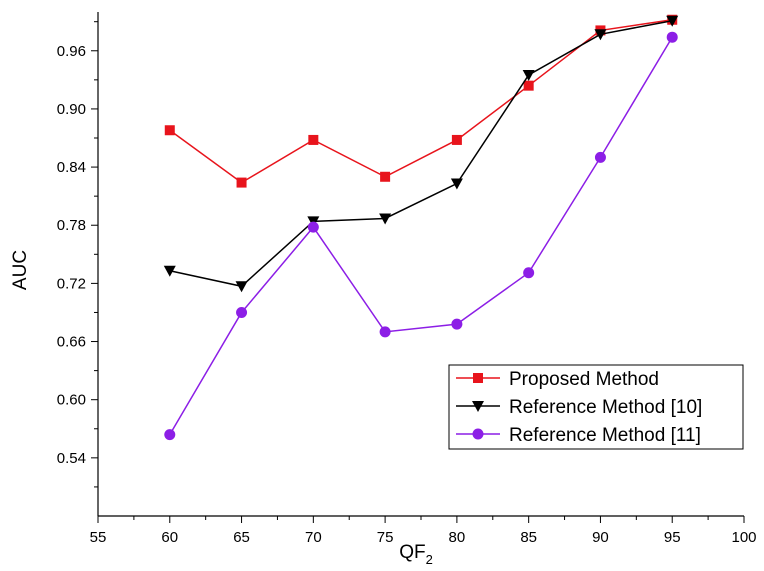 The width and height of the screenshot is (764, 571). Describe the element at coordinates (71, 458) in the screenshot. I see `y-tick-label: 0.54` at that location.